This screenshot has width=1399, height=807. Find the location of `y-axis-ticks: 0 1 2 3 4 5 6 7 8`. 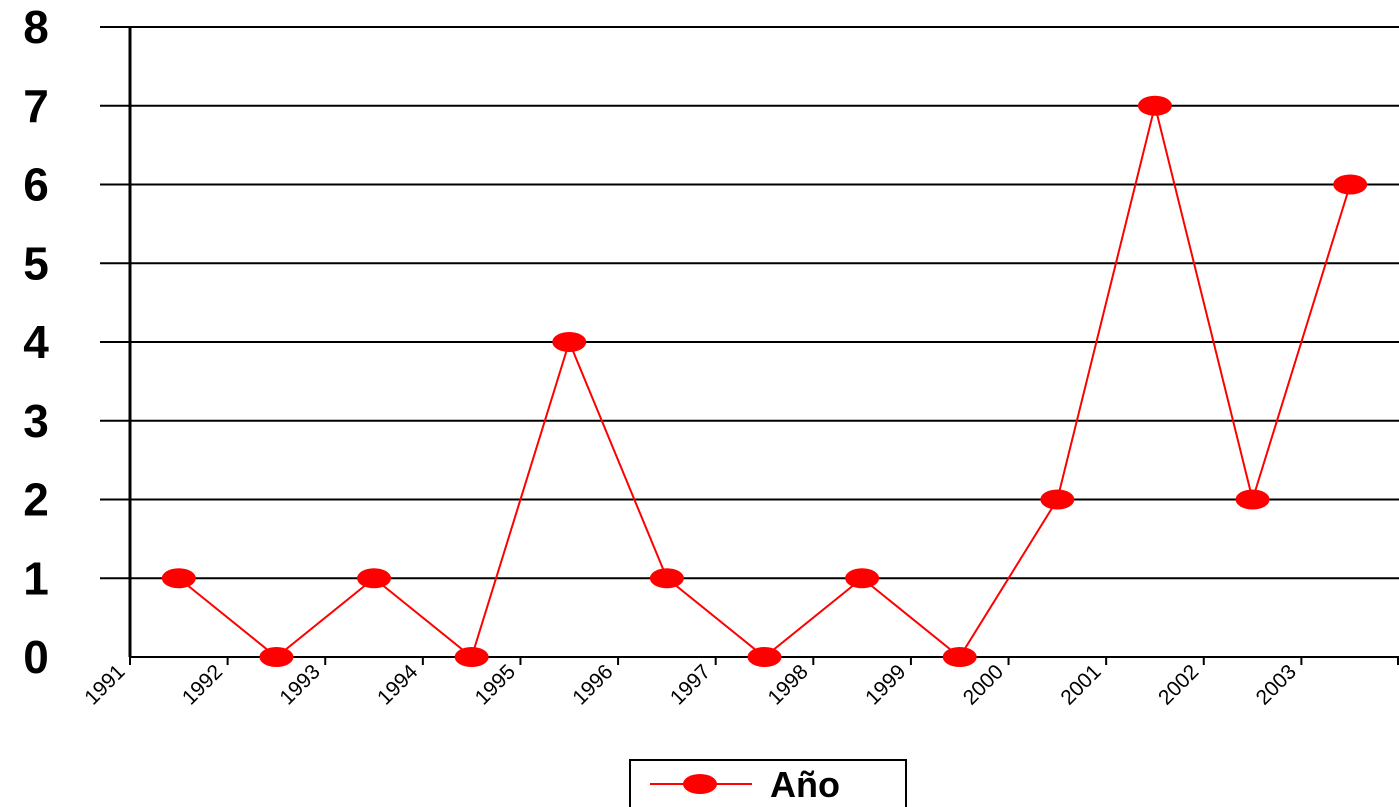

y-axis-ticks: 0 1 2 3 4 5 6 7 8 is located at coordinates (36, 342).